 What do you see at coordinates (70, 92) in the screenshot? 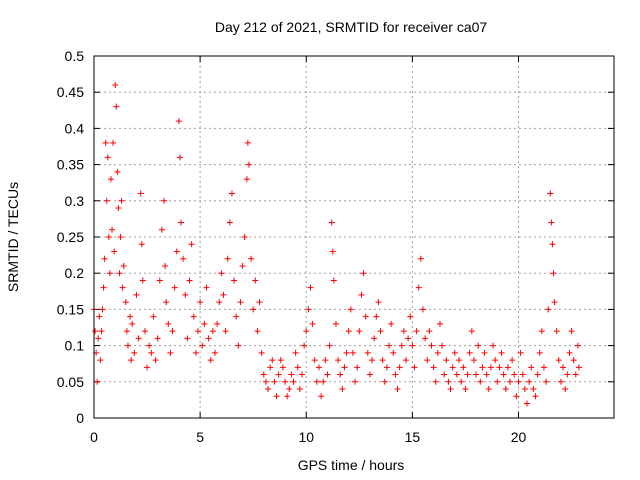
I see `y-tick-label: 0.45` at bounding box center [70, 92].